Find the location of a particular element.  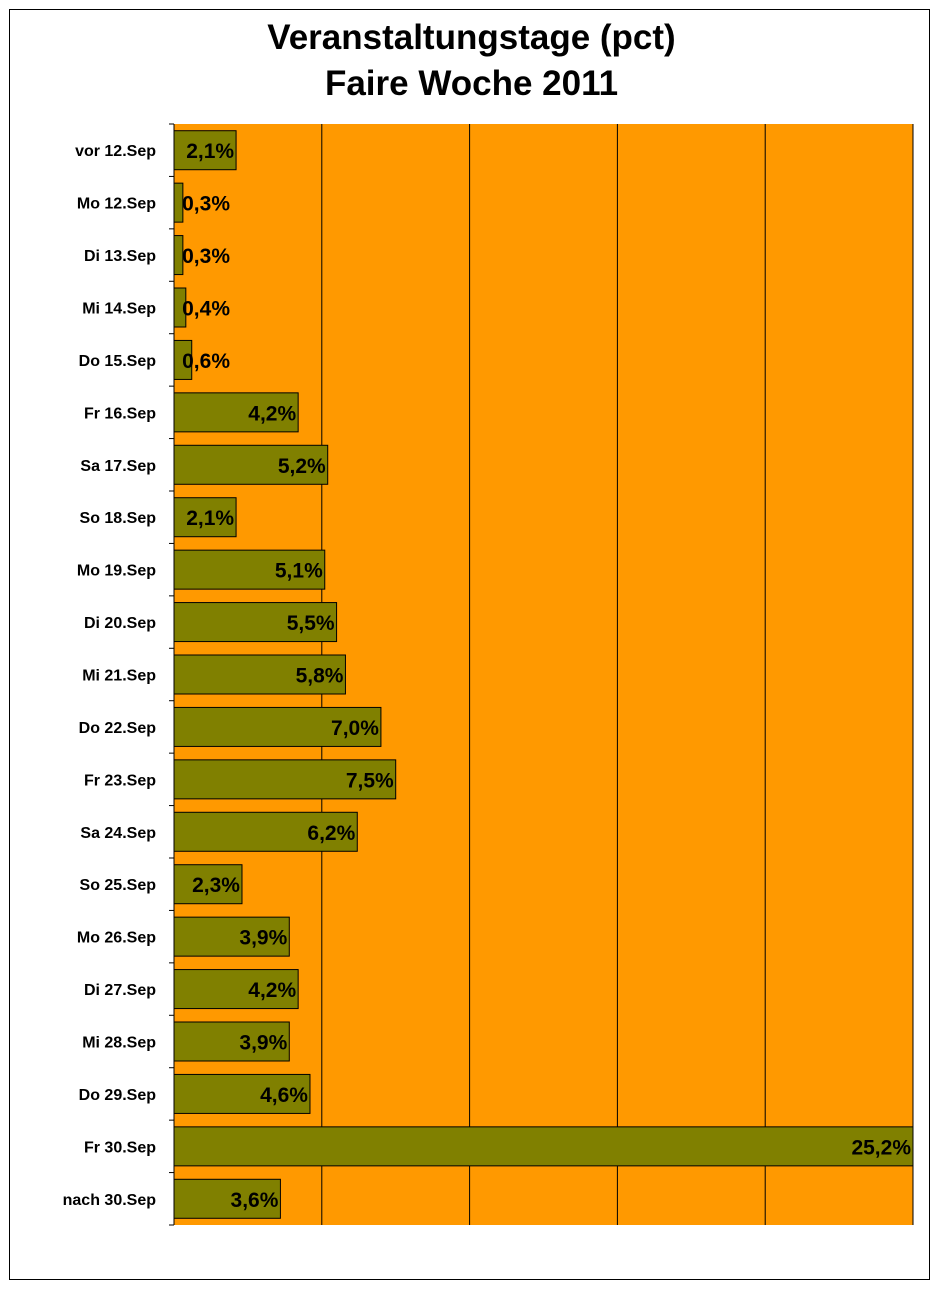

category-label: Di 20.Sep is located at coordinates (120, 623).